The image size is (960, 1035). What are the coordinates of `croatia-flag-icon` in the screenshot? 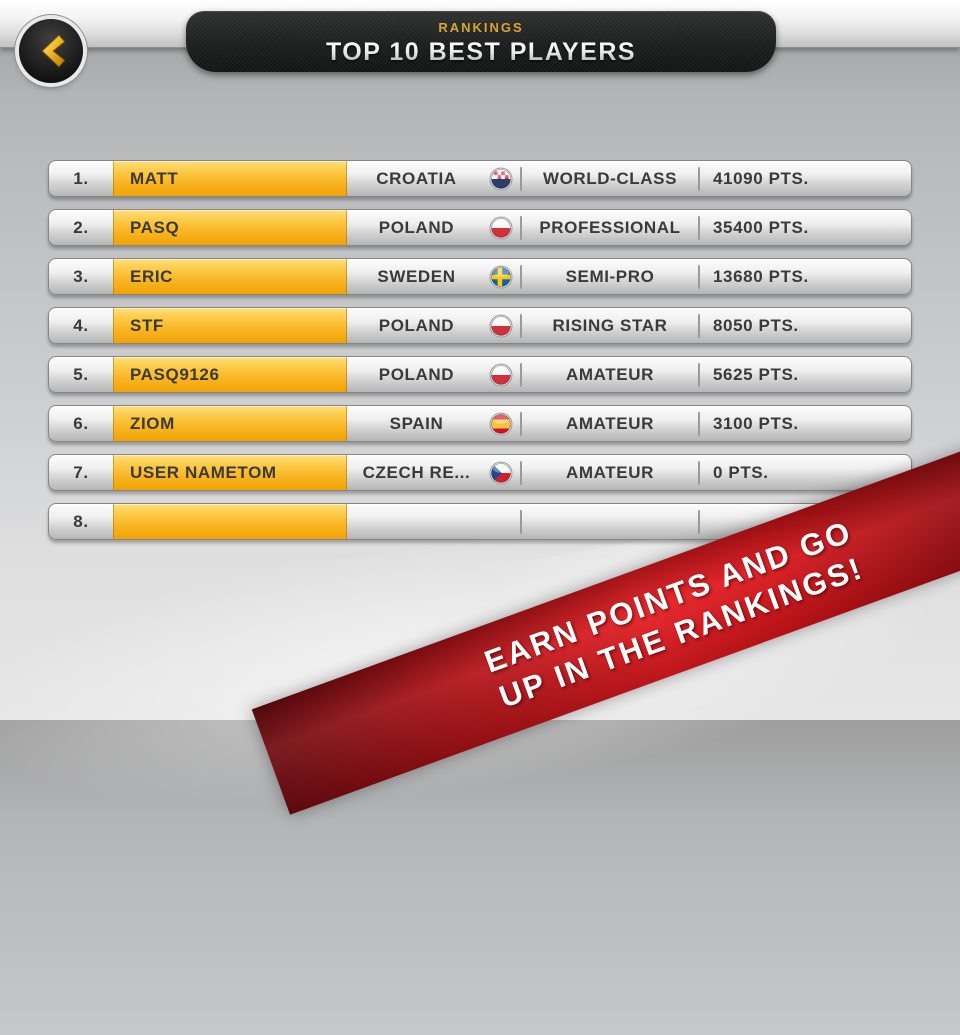 It's located at (501, 179).